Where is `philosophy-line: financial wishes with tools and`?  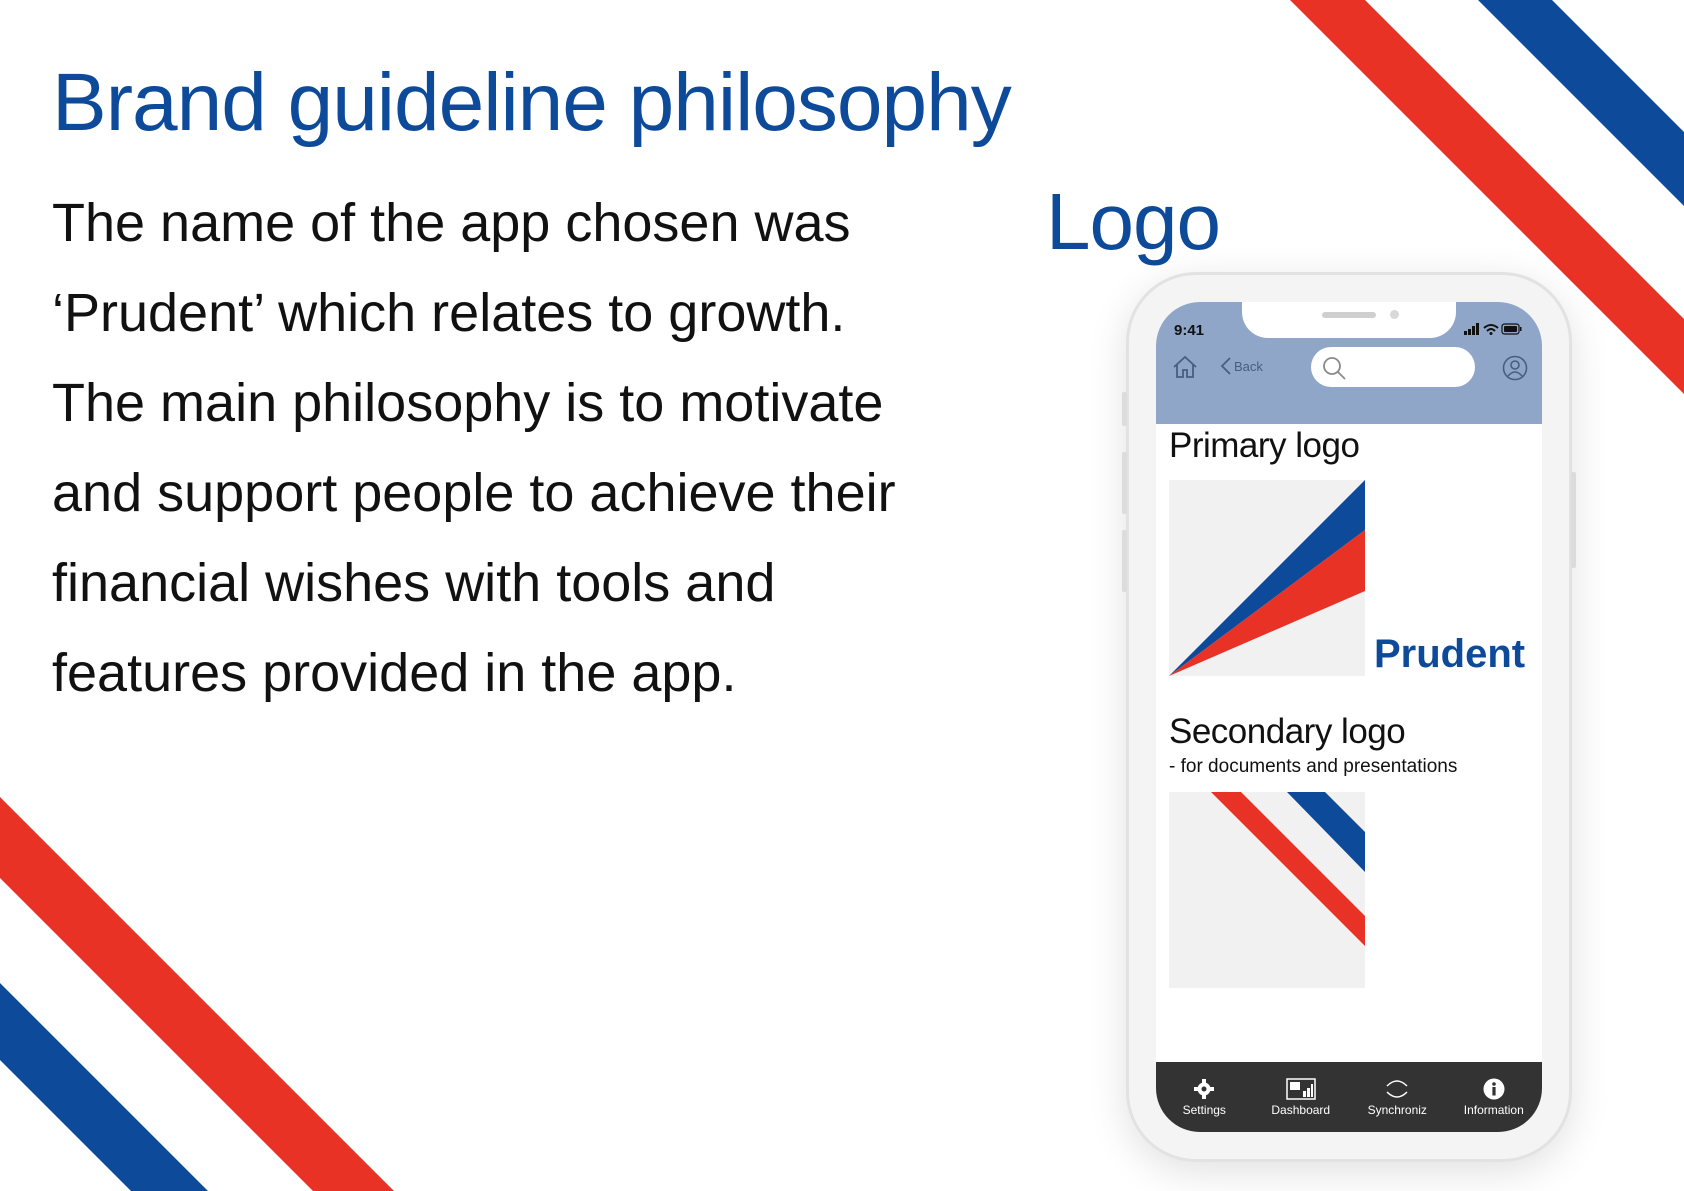 philosophy-line: financial wishes with tools and is located at coordinates (414, 583).